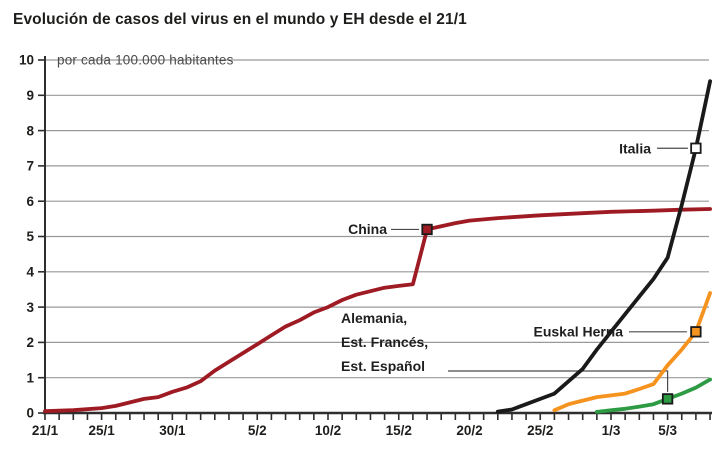 The height and width of the screenshot is (463, 726). I want to click on x-tick-label-30/1: 30/1, so click(172, 430).